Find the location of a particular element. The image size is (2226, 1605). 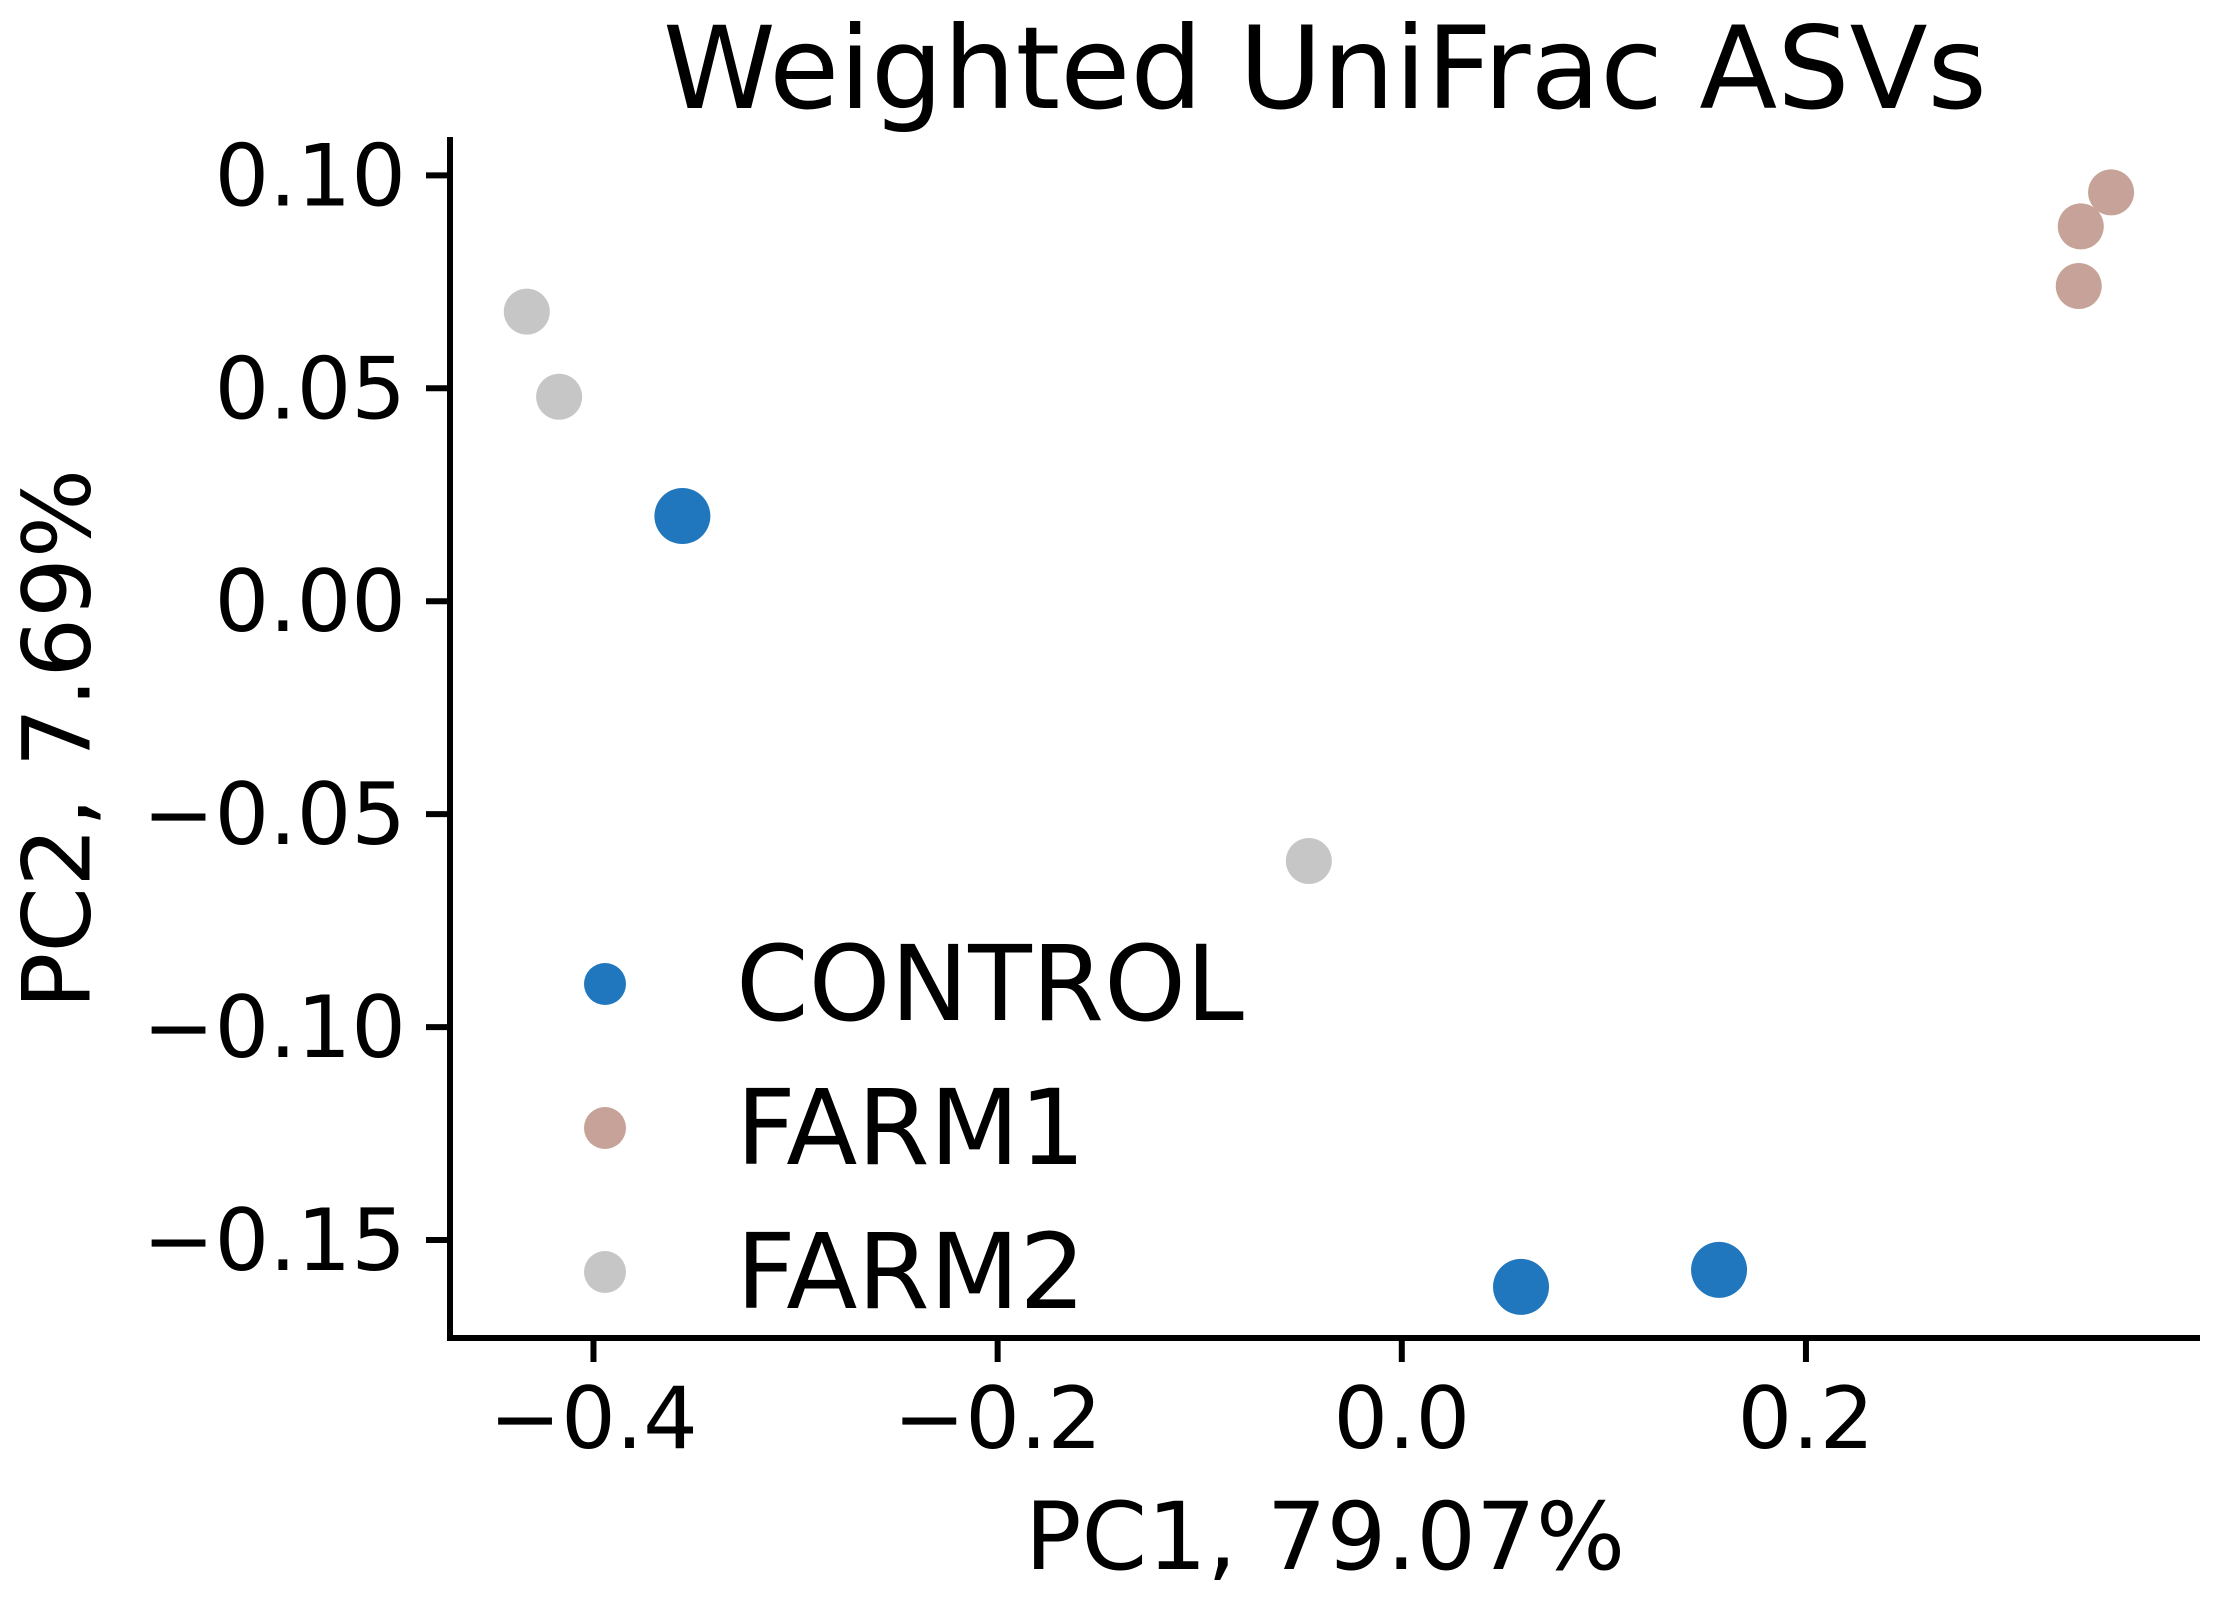

y-axis-tick-label: −0.15 is located at coordinates (274, 1241).